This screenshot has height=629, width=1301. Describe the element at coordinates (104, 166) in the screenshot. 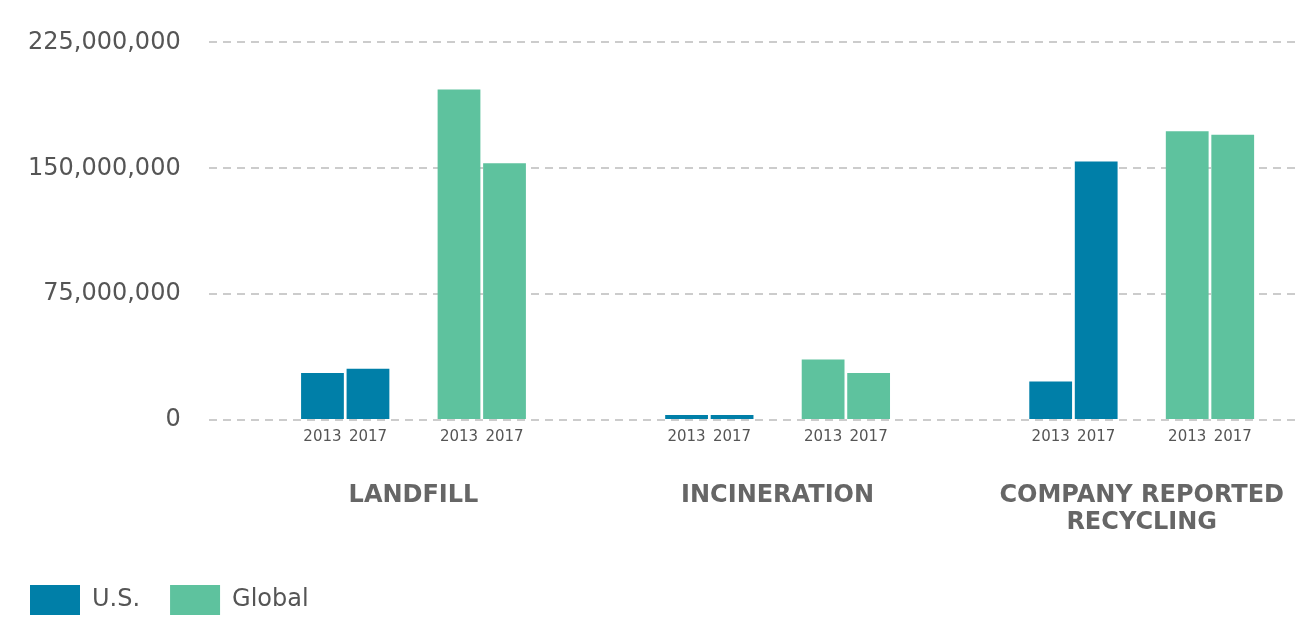

I see `y-tick-label: 150,000,000` at that location.